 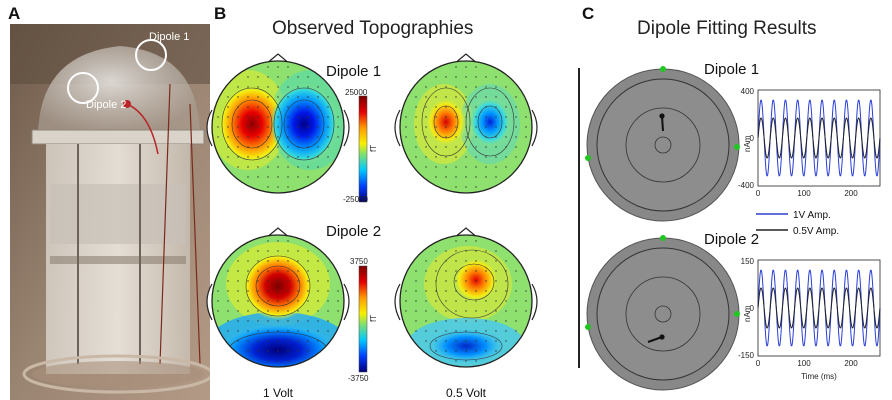 I want to click on fit-label-dipole-2: Dipole 2, so click(x=731, y=239).